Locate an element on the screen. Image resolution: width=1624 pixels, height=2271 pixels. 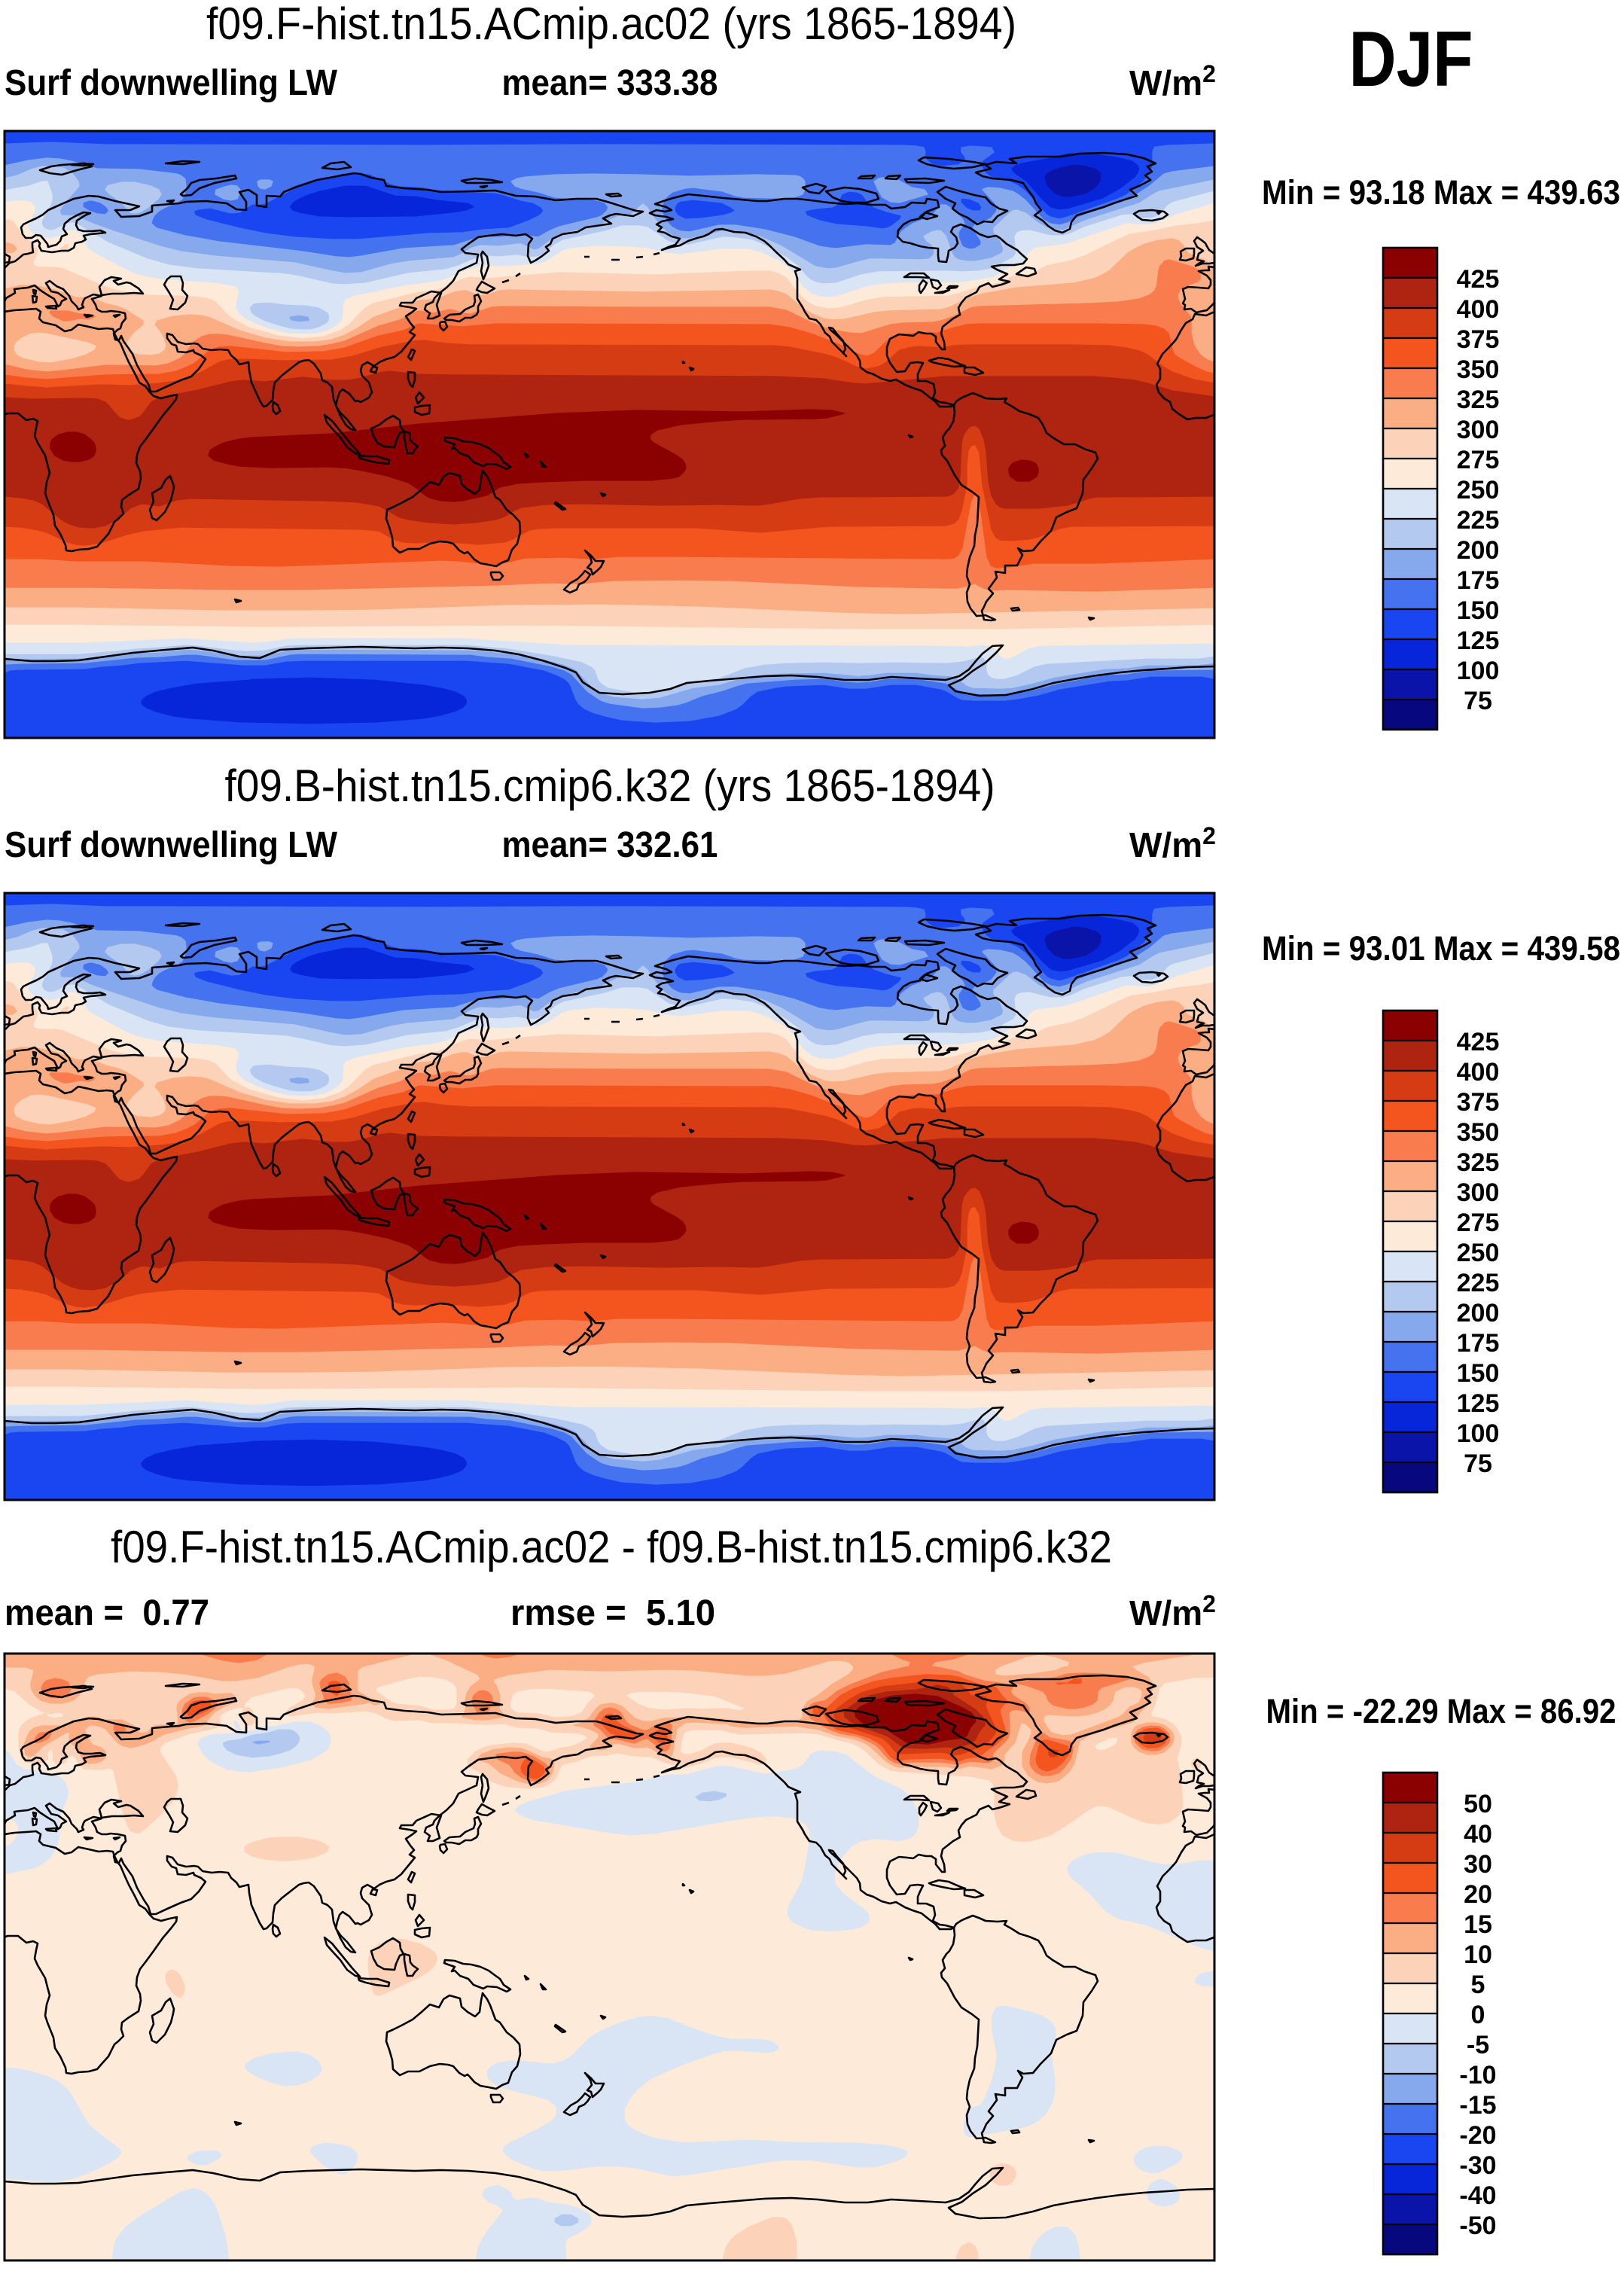
svg-text: -20 is located at coordinates (1477, 2135).